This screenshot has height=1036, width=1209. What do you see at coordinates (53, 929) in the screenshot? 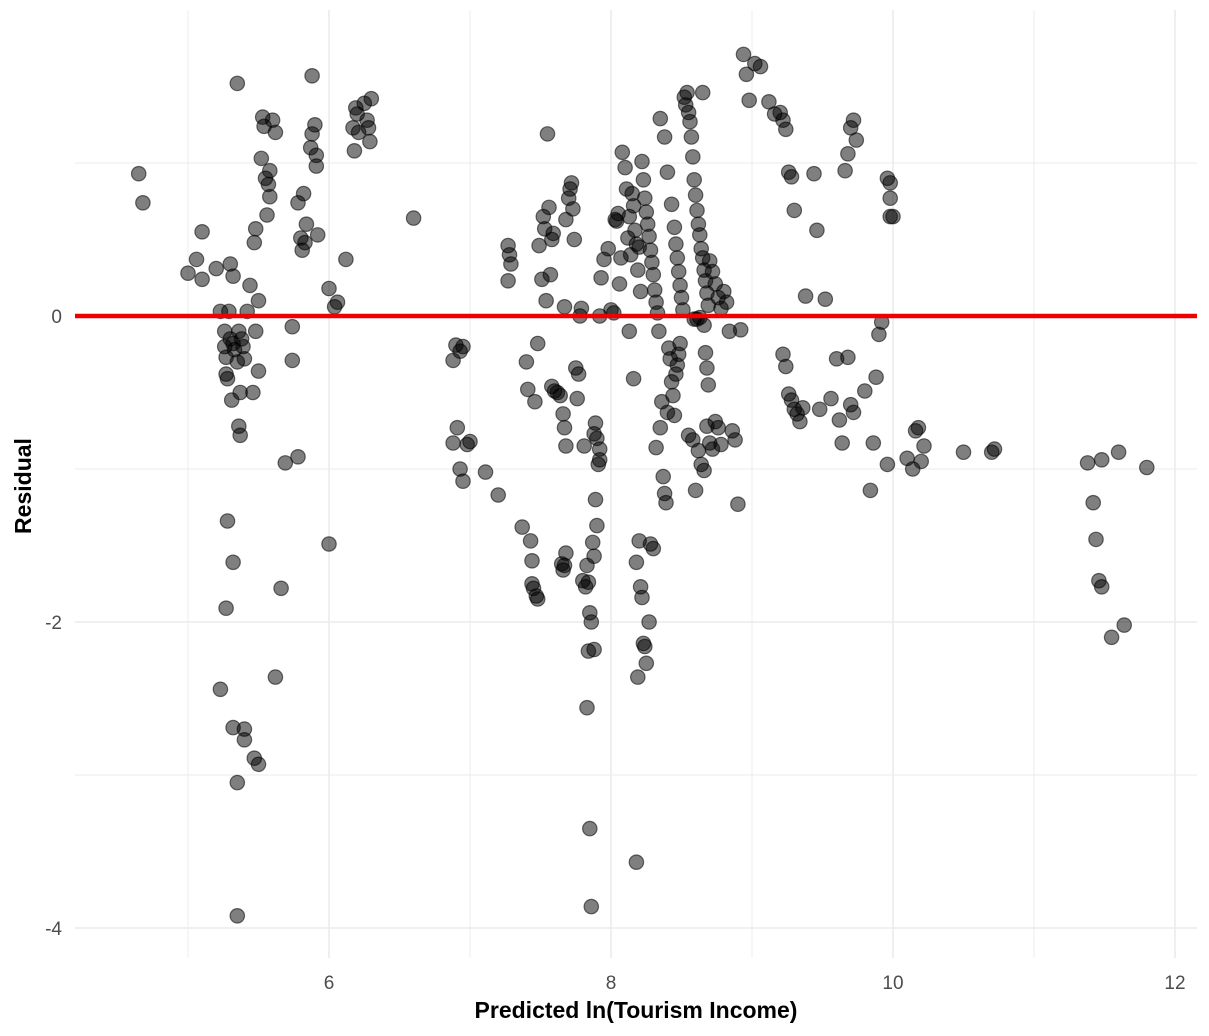
I see `y-tick-label: -4` at bounding box center [53, 929].